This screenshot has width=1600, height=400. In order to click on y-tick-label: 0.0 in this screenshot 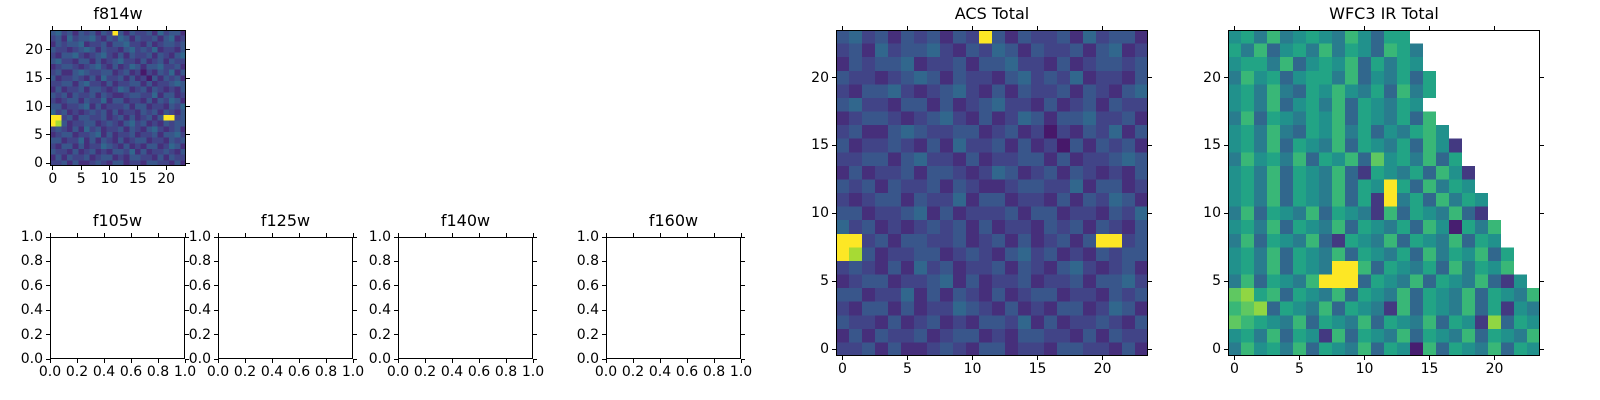, I will do `click(31, 359)`.